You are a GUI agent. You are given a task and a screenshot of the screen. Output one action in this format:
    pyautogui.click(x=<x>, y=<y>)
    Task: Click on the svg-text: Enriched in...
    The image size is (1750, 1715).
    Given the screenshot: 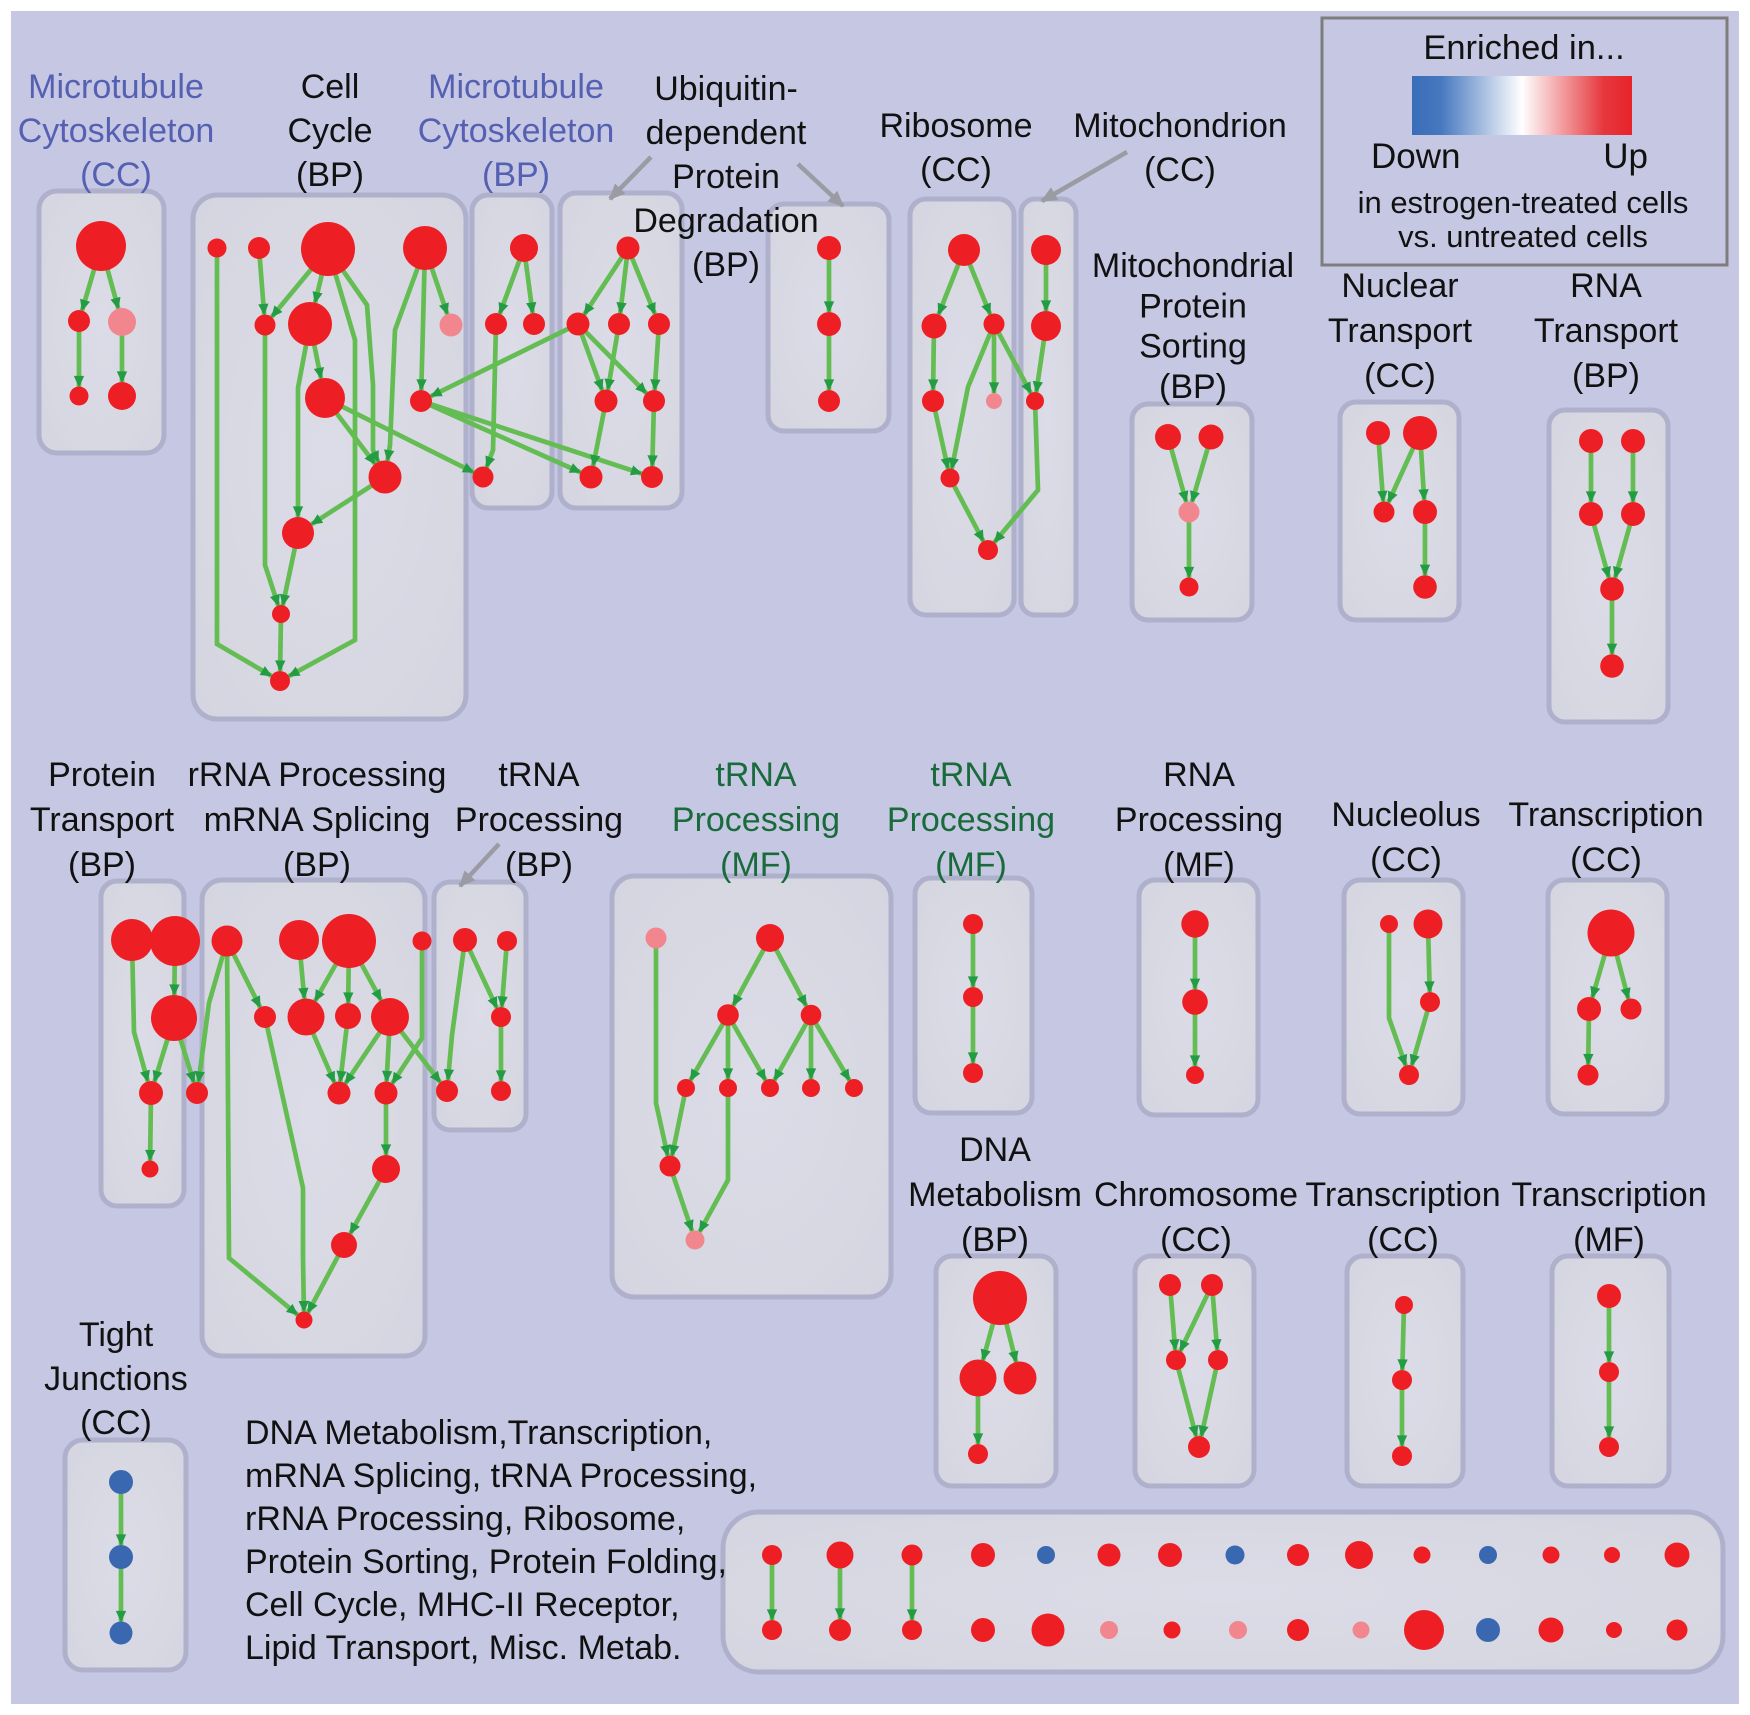 What is the action you would take?
    pyautogui.click(x=1523, y=48)
    